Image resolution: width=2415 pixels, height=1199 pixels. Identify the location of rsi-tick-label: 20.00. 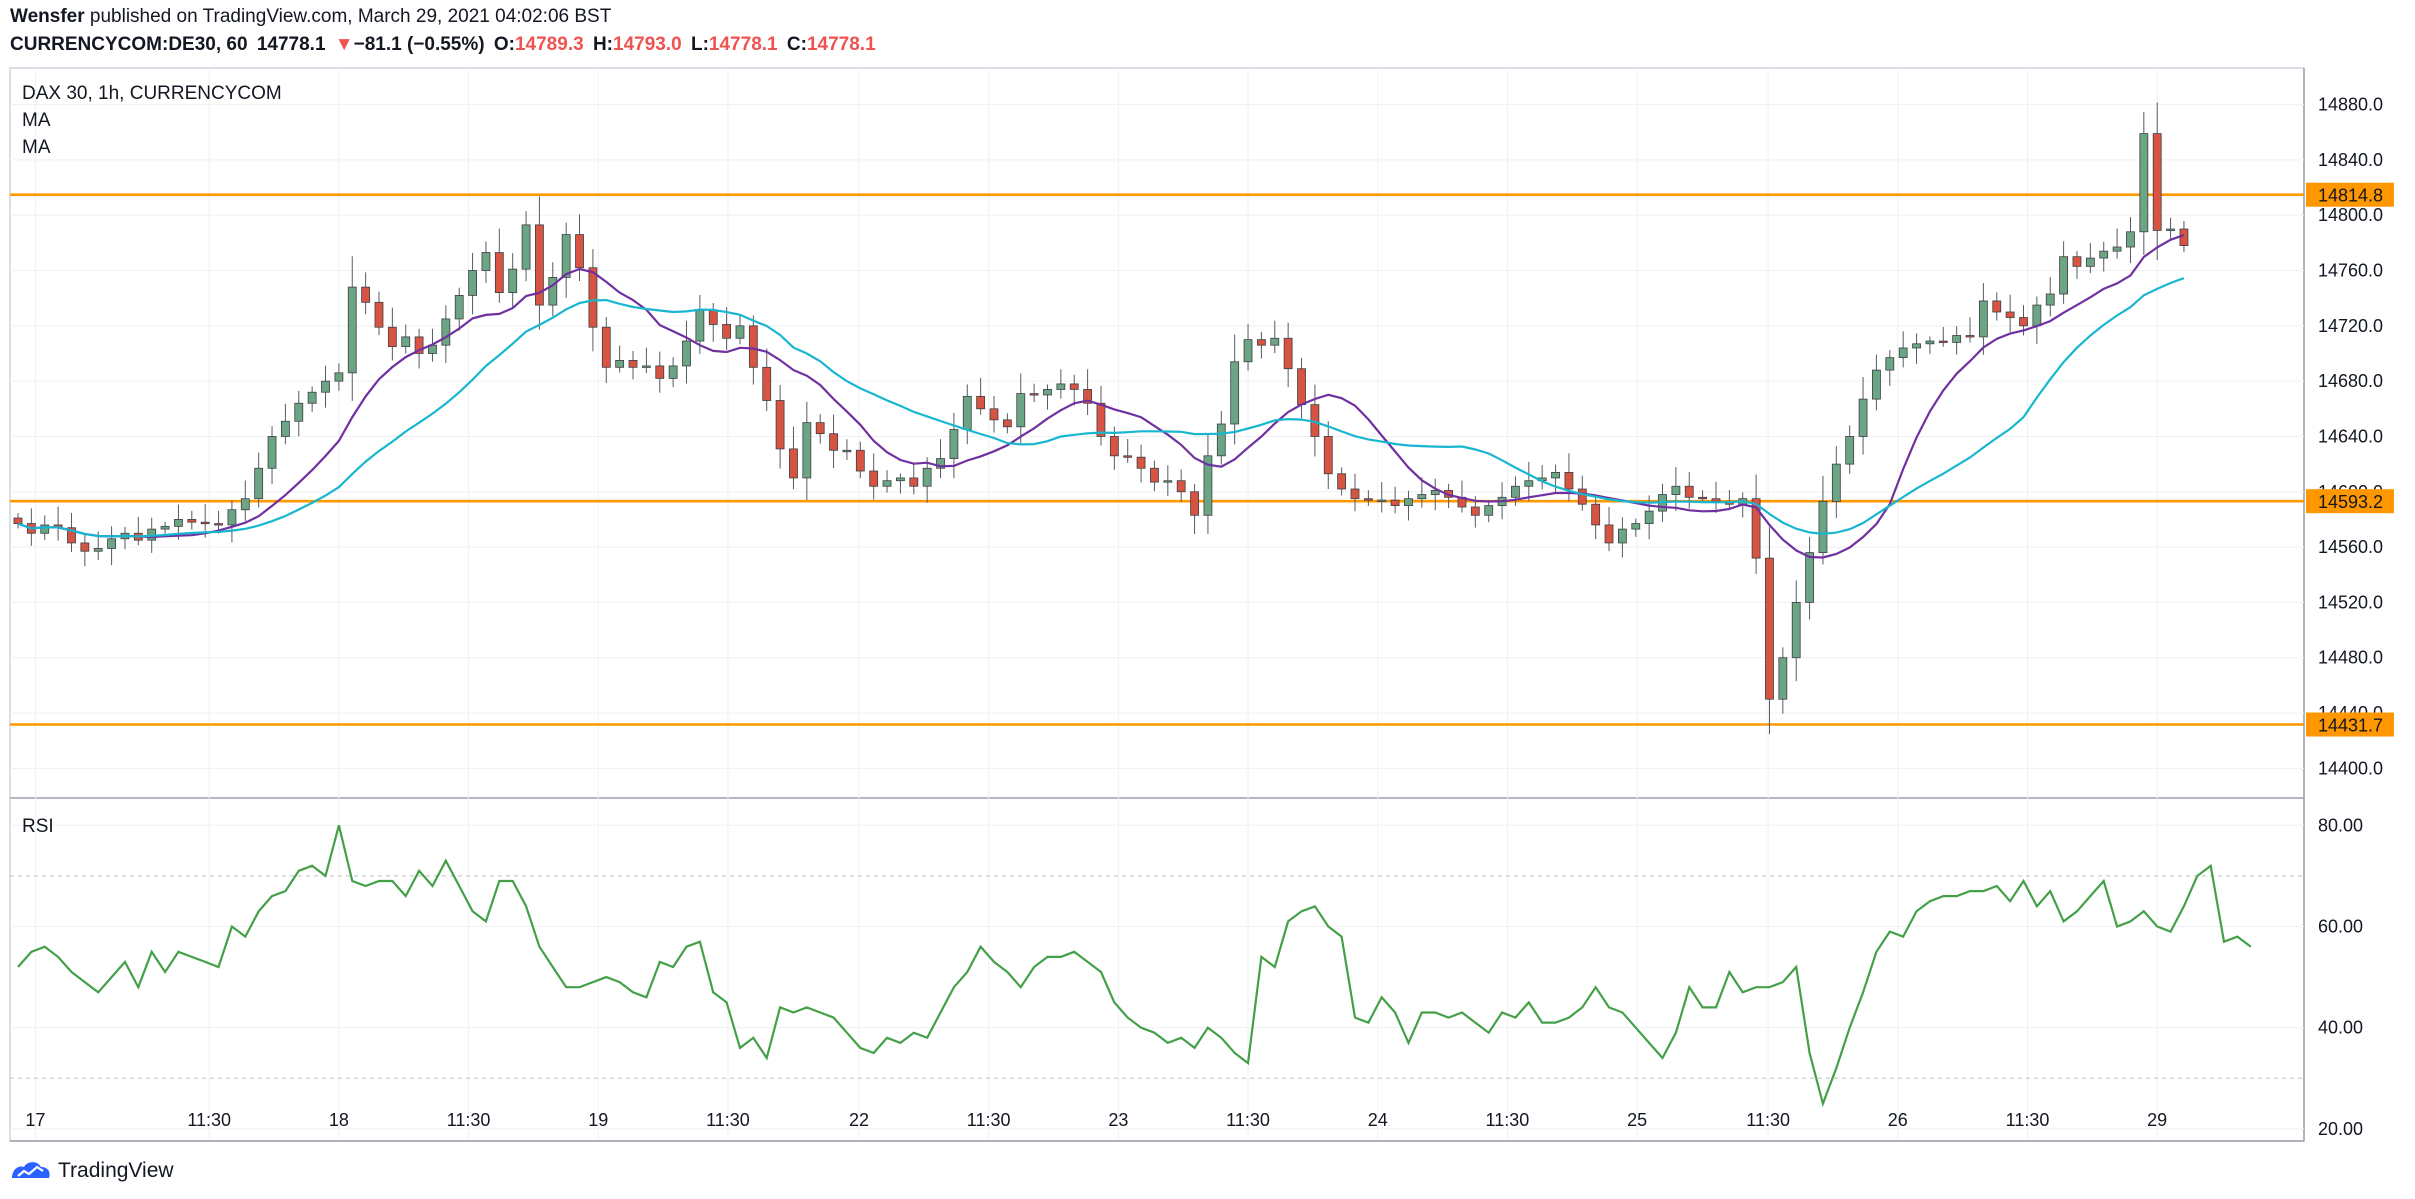
(2340, 1129).